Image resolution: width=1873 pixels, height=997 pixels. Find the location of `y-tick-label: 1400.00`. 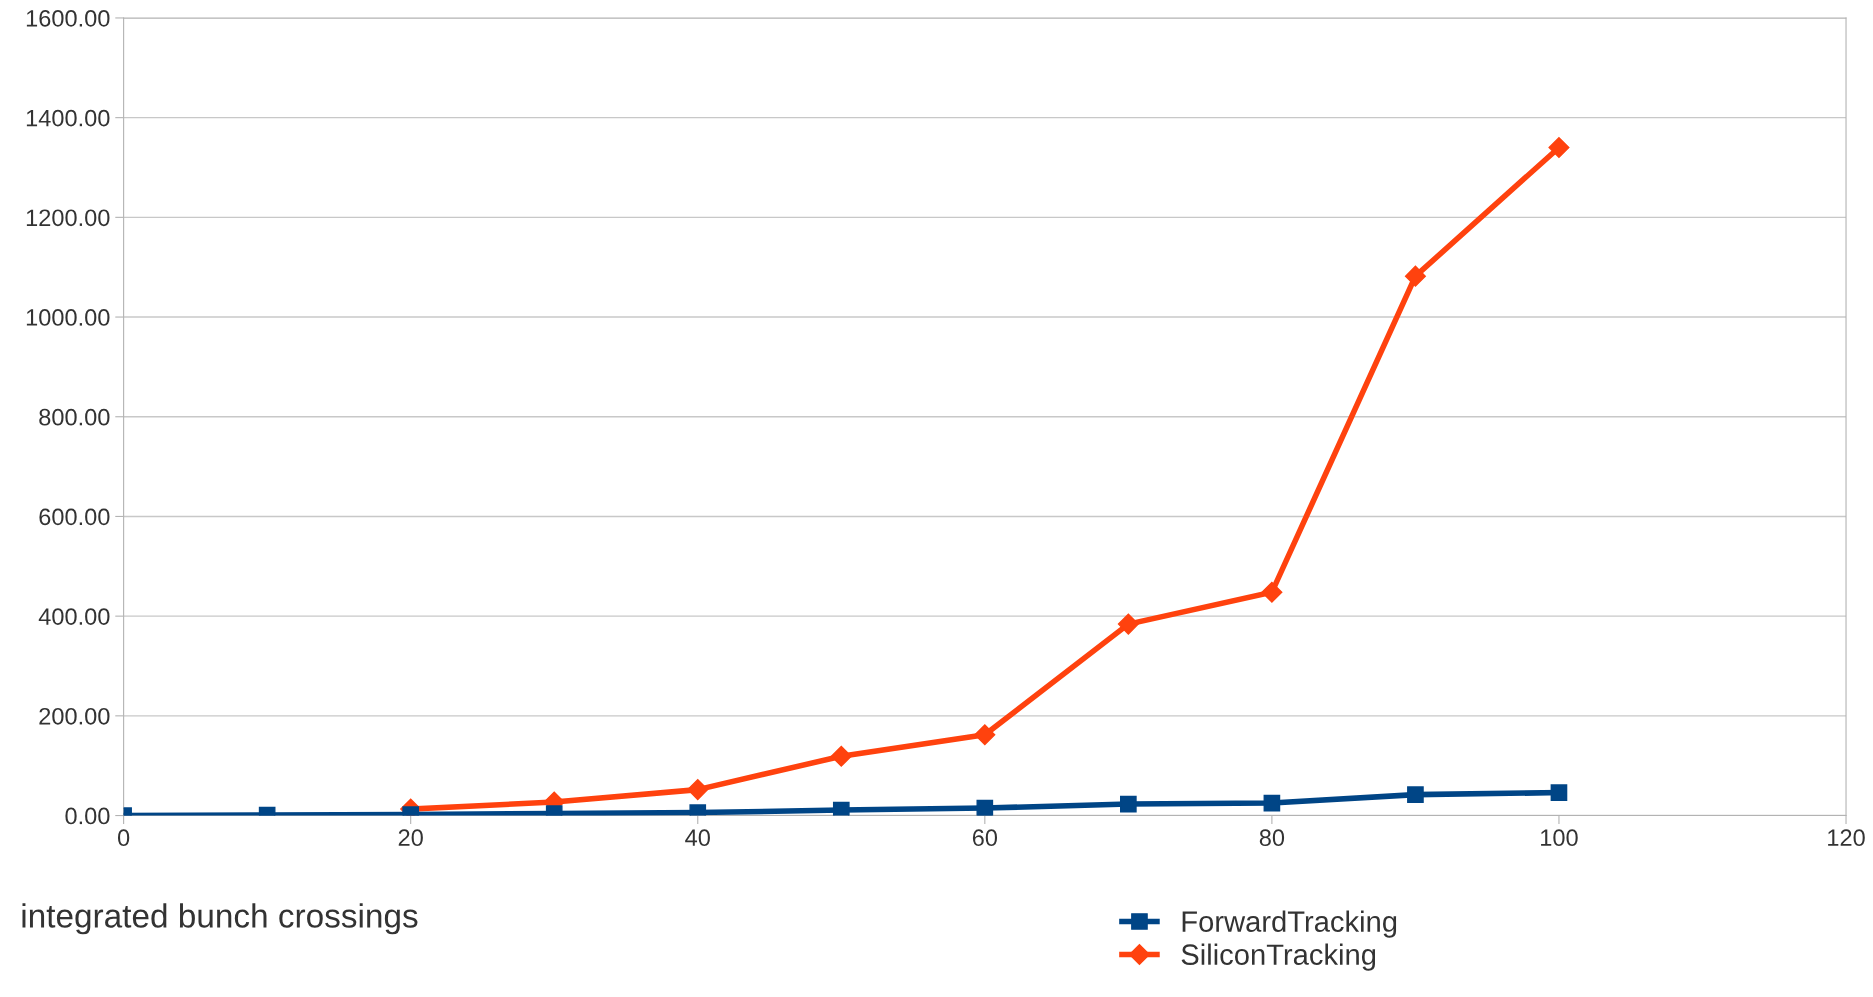

y-tick-label: 1400.00 is located at coordinates (68, 118).